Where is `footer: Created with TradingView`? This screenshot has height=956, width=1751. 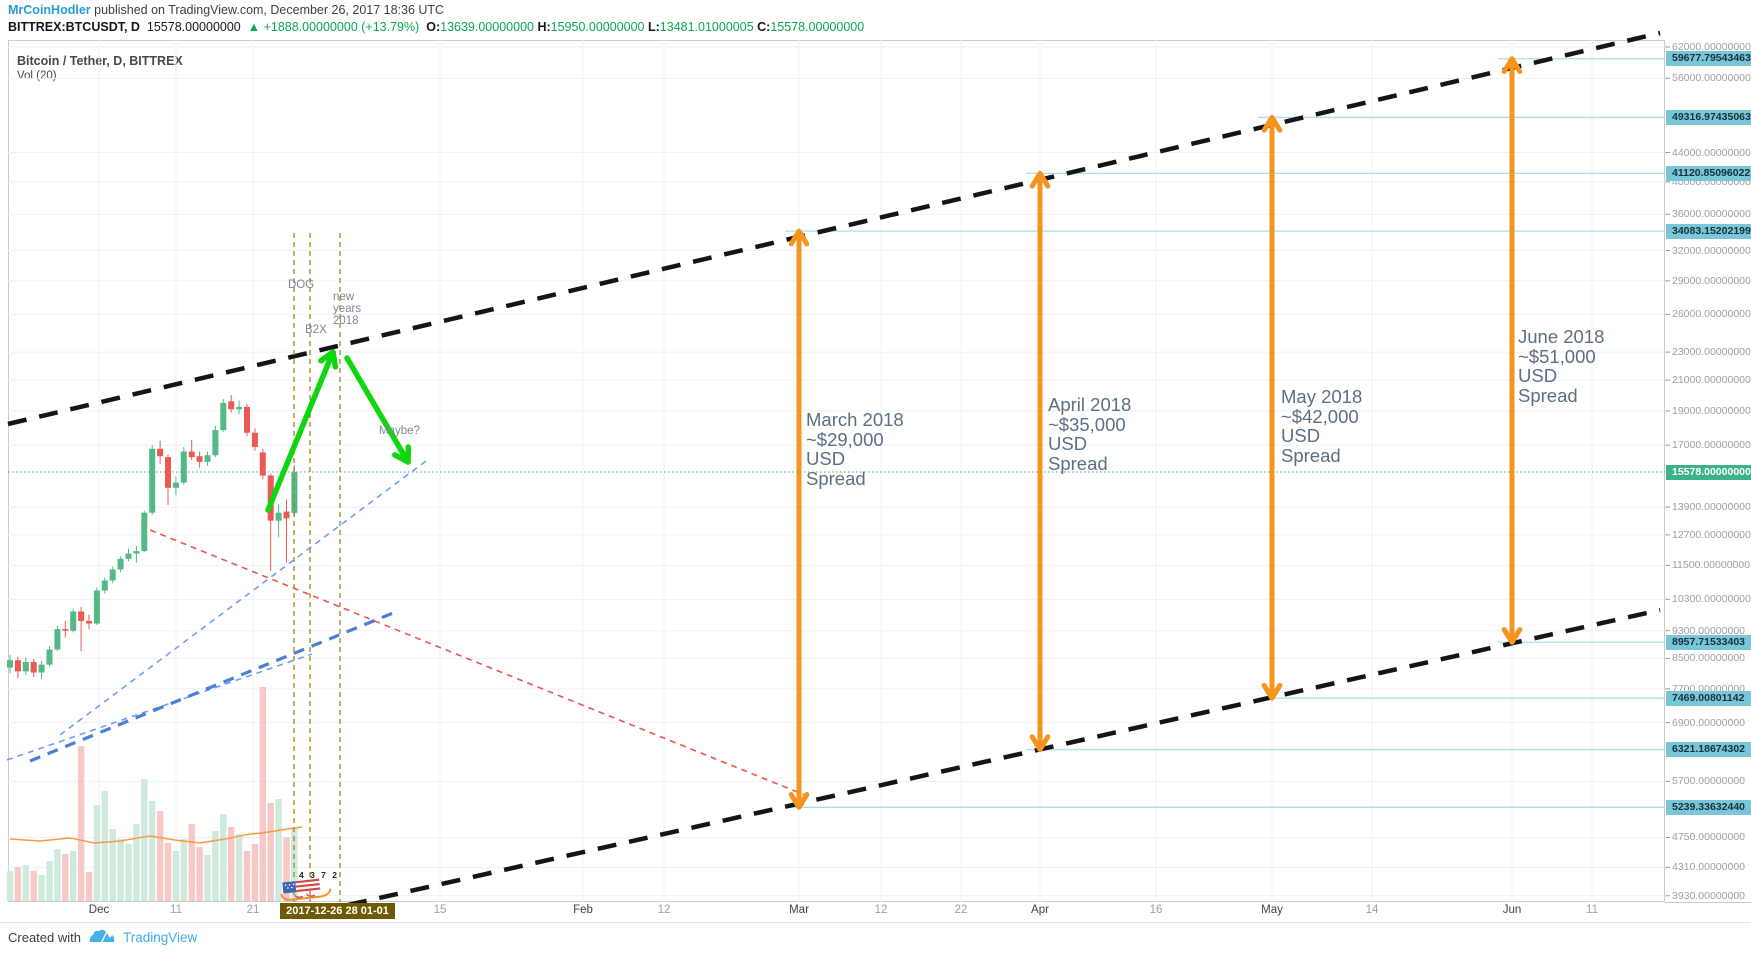
footer: Created with TradingView is located at coordinates (102, 937).